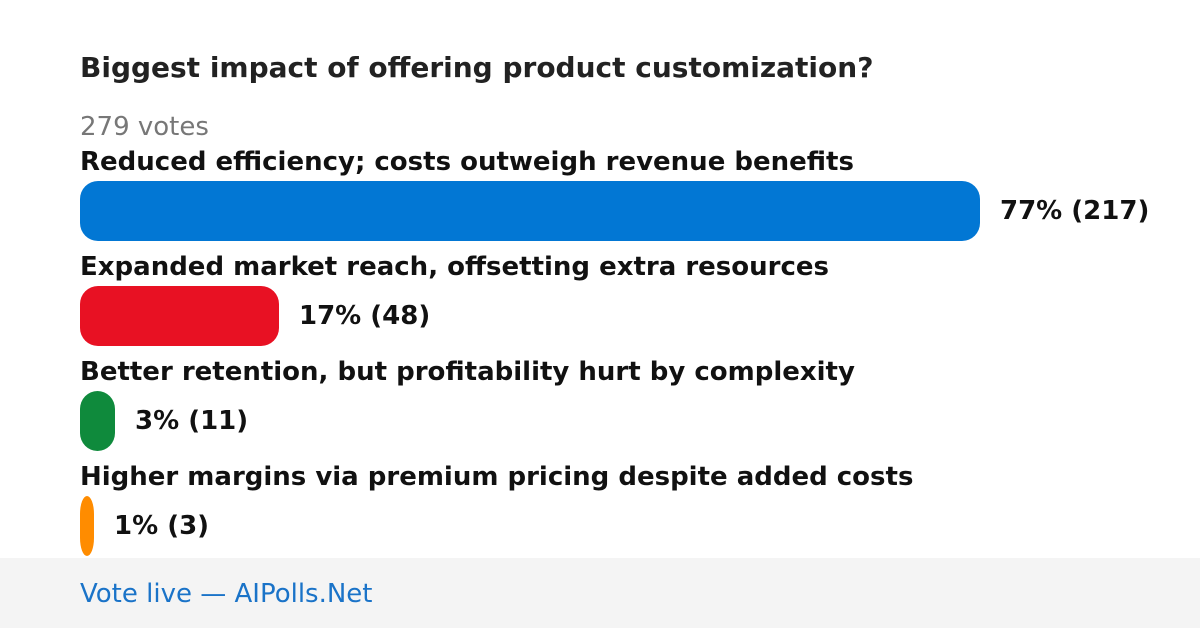 This screenshot has height=630, width=1200. I want to click on option-value: 1% (3), so click(162, 526).